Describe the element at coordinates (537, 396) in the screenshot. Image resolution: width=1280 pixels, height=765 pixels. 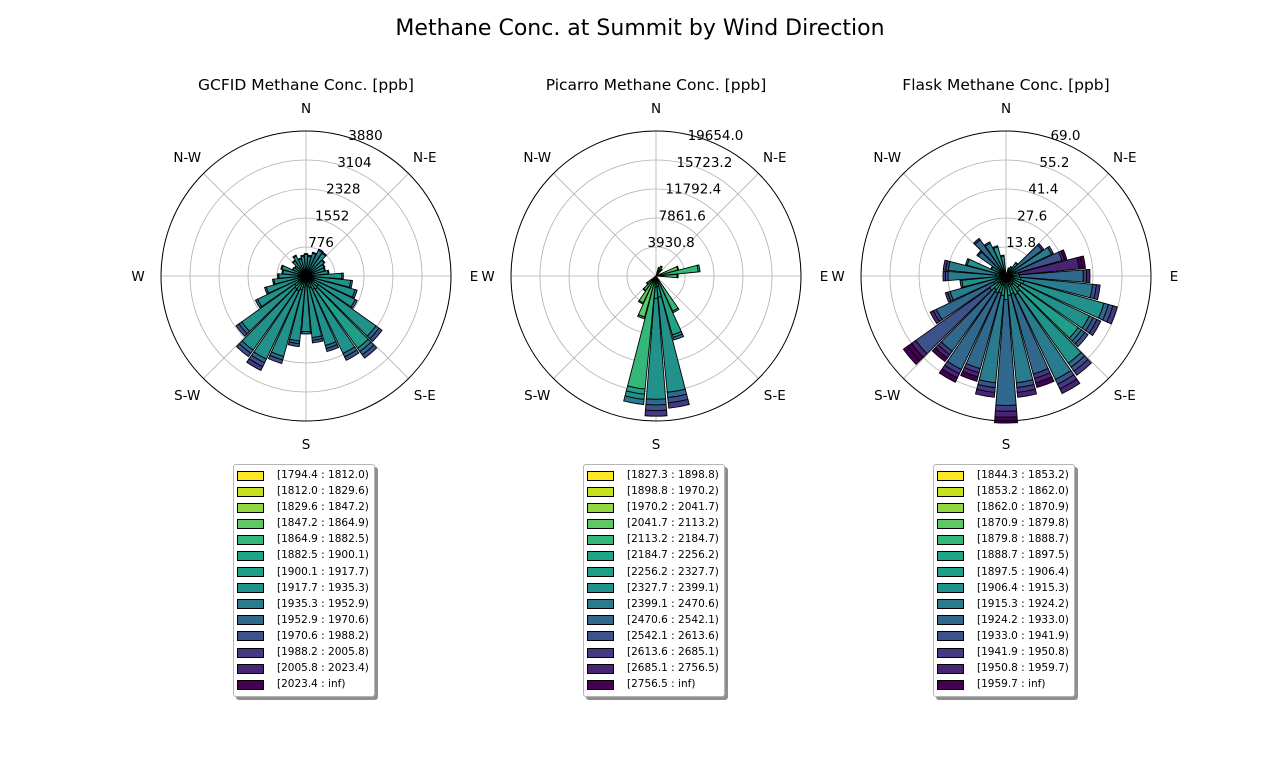
I see `direction-label: S-W` at that location.